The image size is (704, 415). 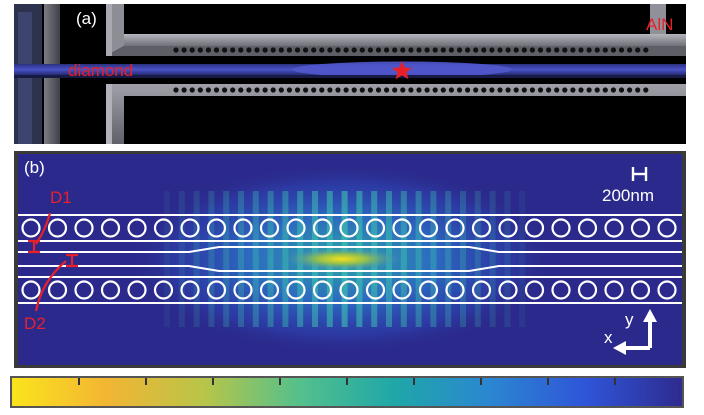 I want to click on dimension-markers, so click(x=53, y=262).